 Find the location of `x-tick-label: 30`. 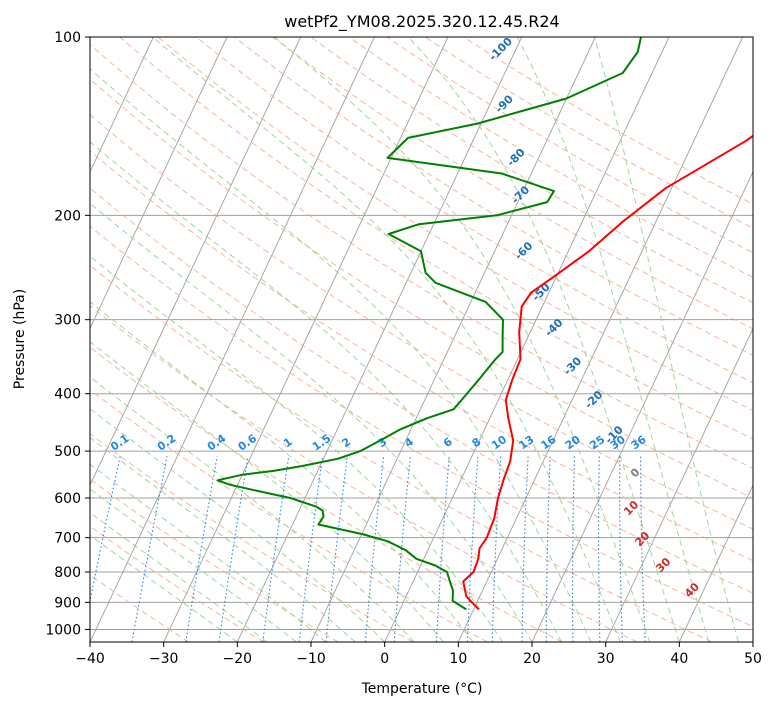

x-tick-label: 30 is located at coordinates (606, 659).